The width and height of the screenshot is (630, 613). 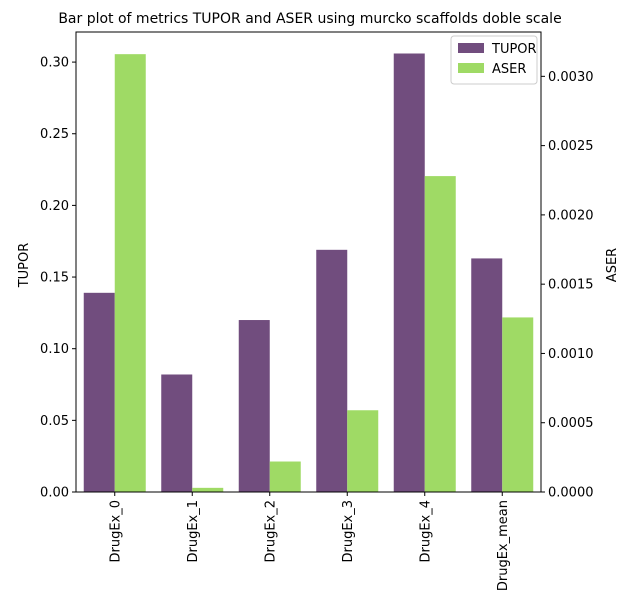 I want to click on y-axis-right-label: ASER, so click(x=612, y=265).